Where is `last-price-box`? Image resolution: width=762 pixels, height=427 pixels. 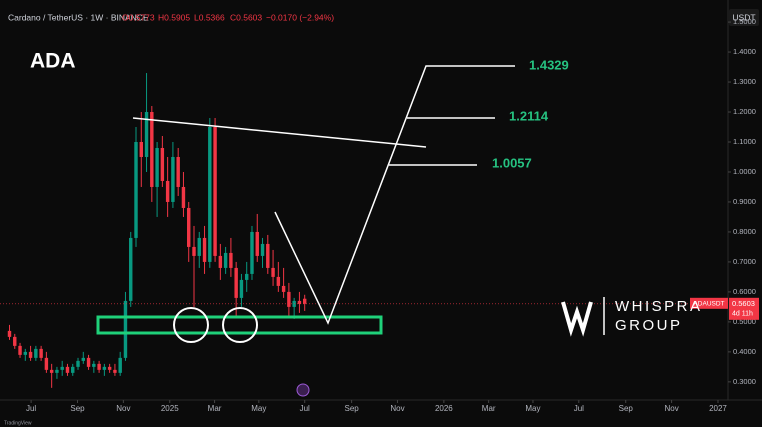 last-price-box is located at coordinates (744, 308).